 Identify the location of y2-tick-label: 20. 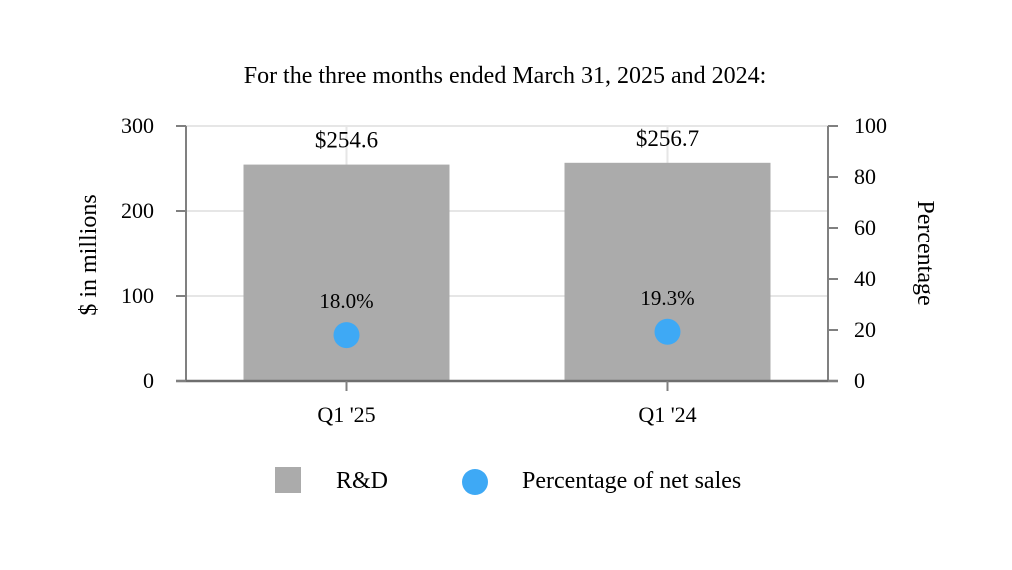
(865, 329).